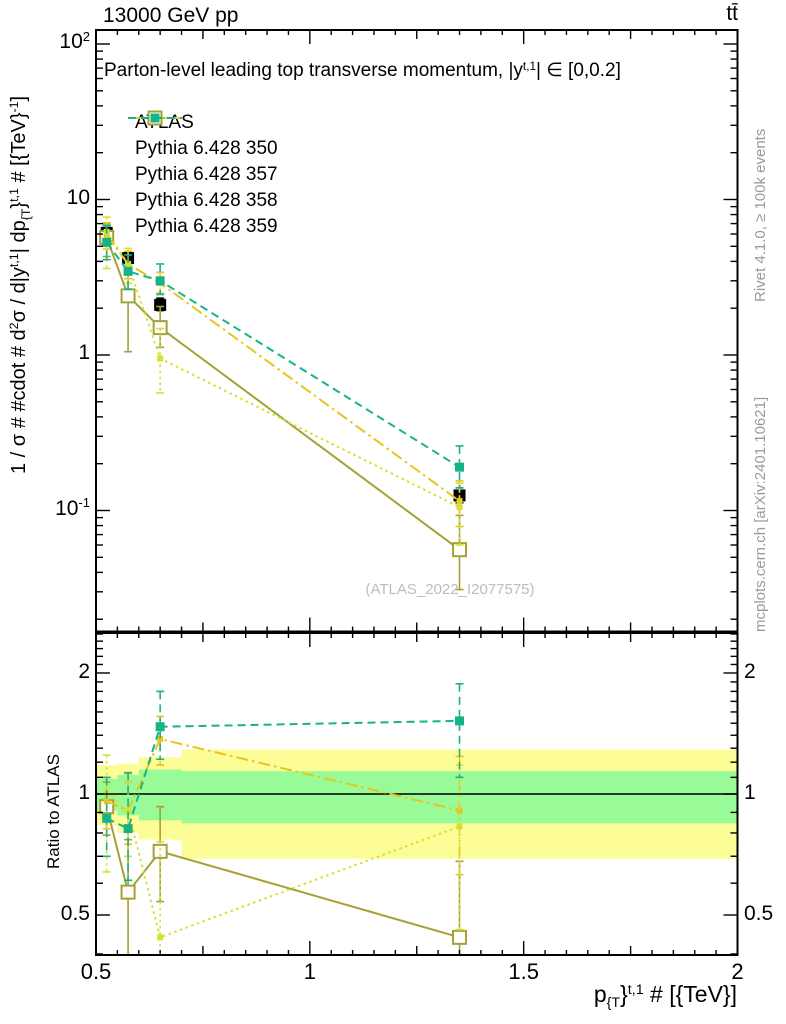 Image resolution: width=786 pixels, height=1024 pixels. I want to click on ratio-tick-label-left-1: 1, so click(84, 792).